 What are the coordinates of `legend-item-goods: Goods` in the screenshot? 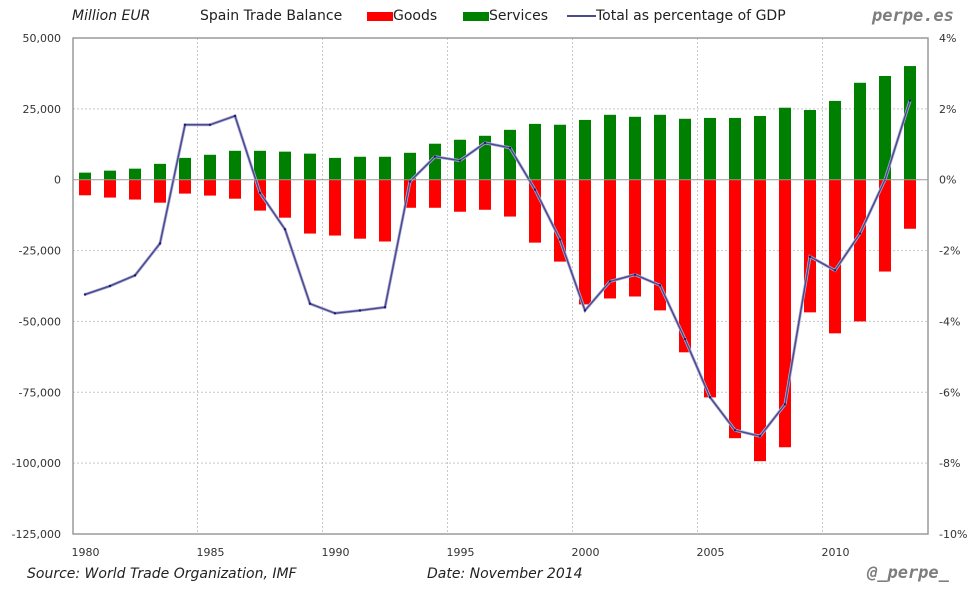 It's located at (402, 16).